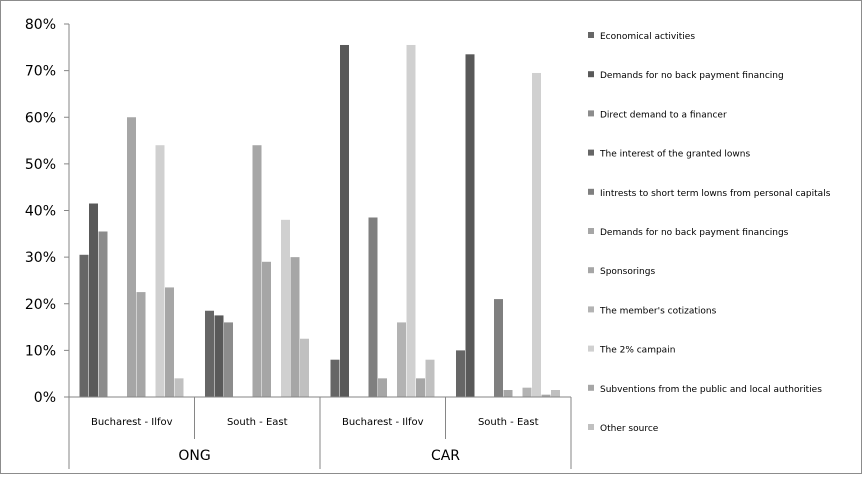 This screenshot has width=862, height=477. What do you see at coordinates (694, 233) in the screenshot?
I see `legend-label: Demands for no back payment financings` at bounding box center [694, 233].